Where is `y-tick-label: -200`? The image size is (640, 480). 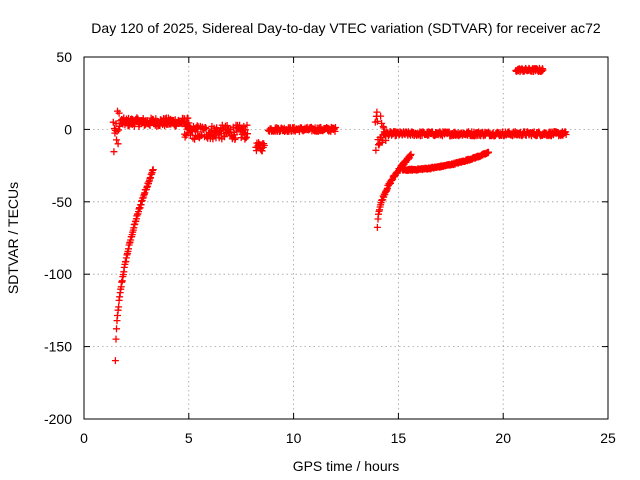 y-tick-label: -200 is located at coordinates (58, 419).